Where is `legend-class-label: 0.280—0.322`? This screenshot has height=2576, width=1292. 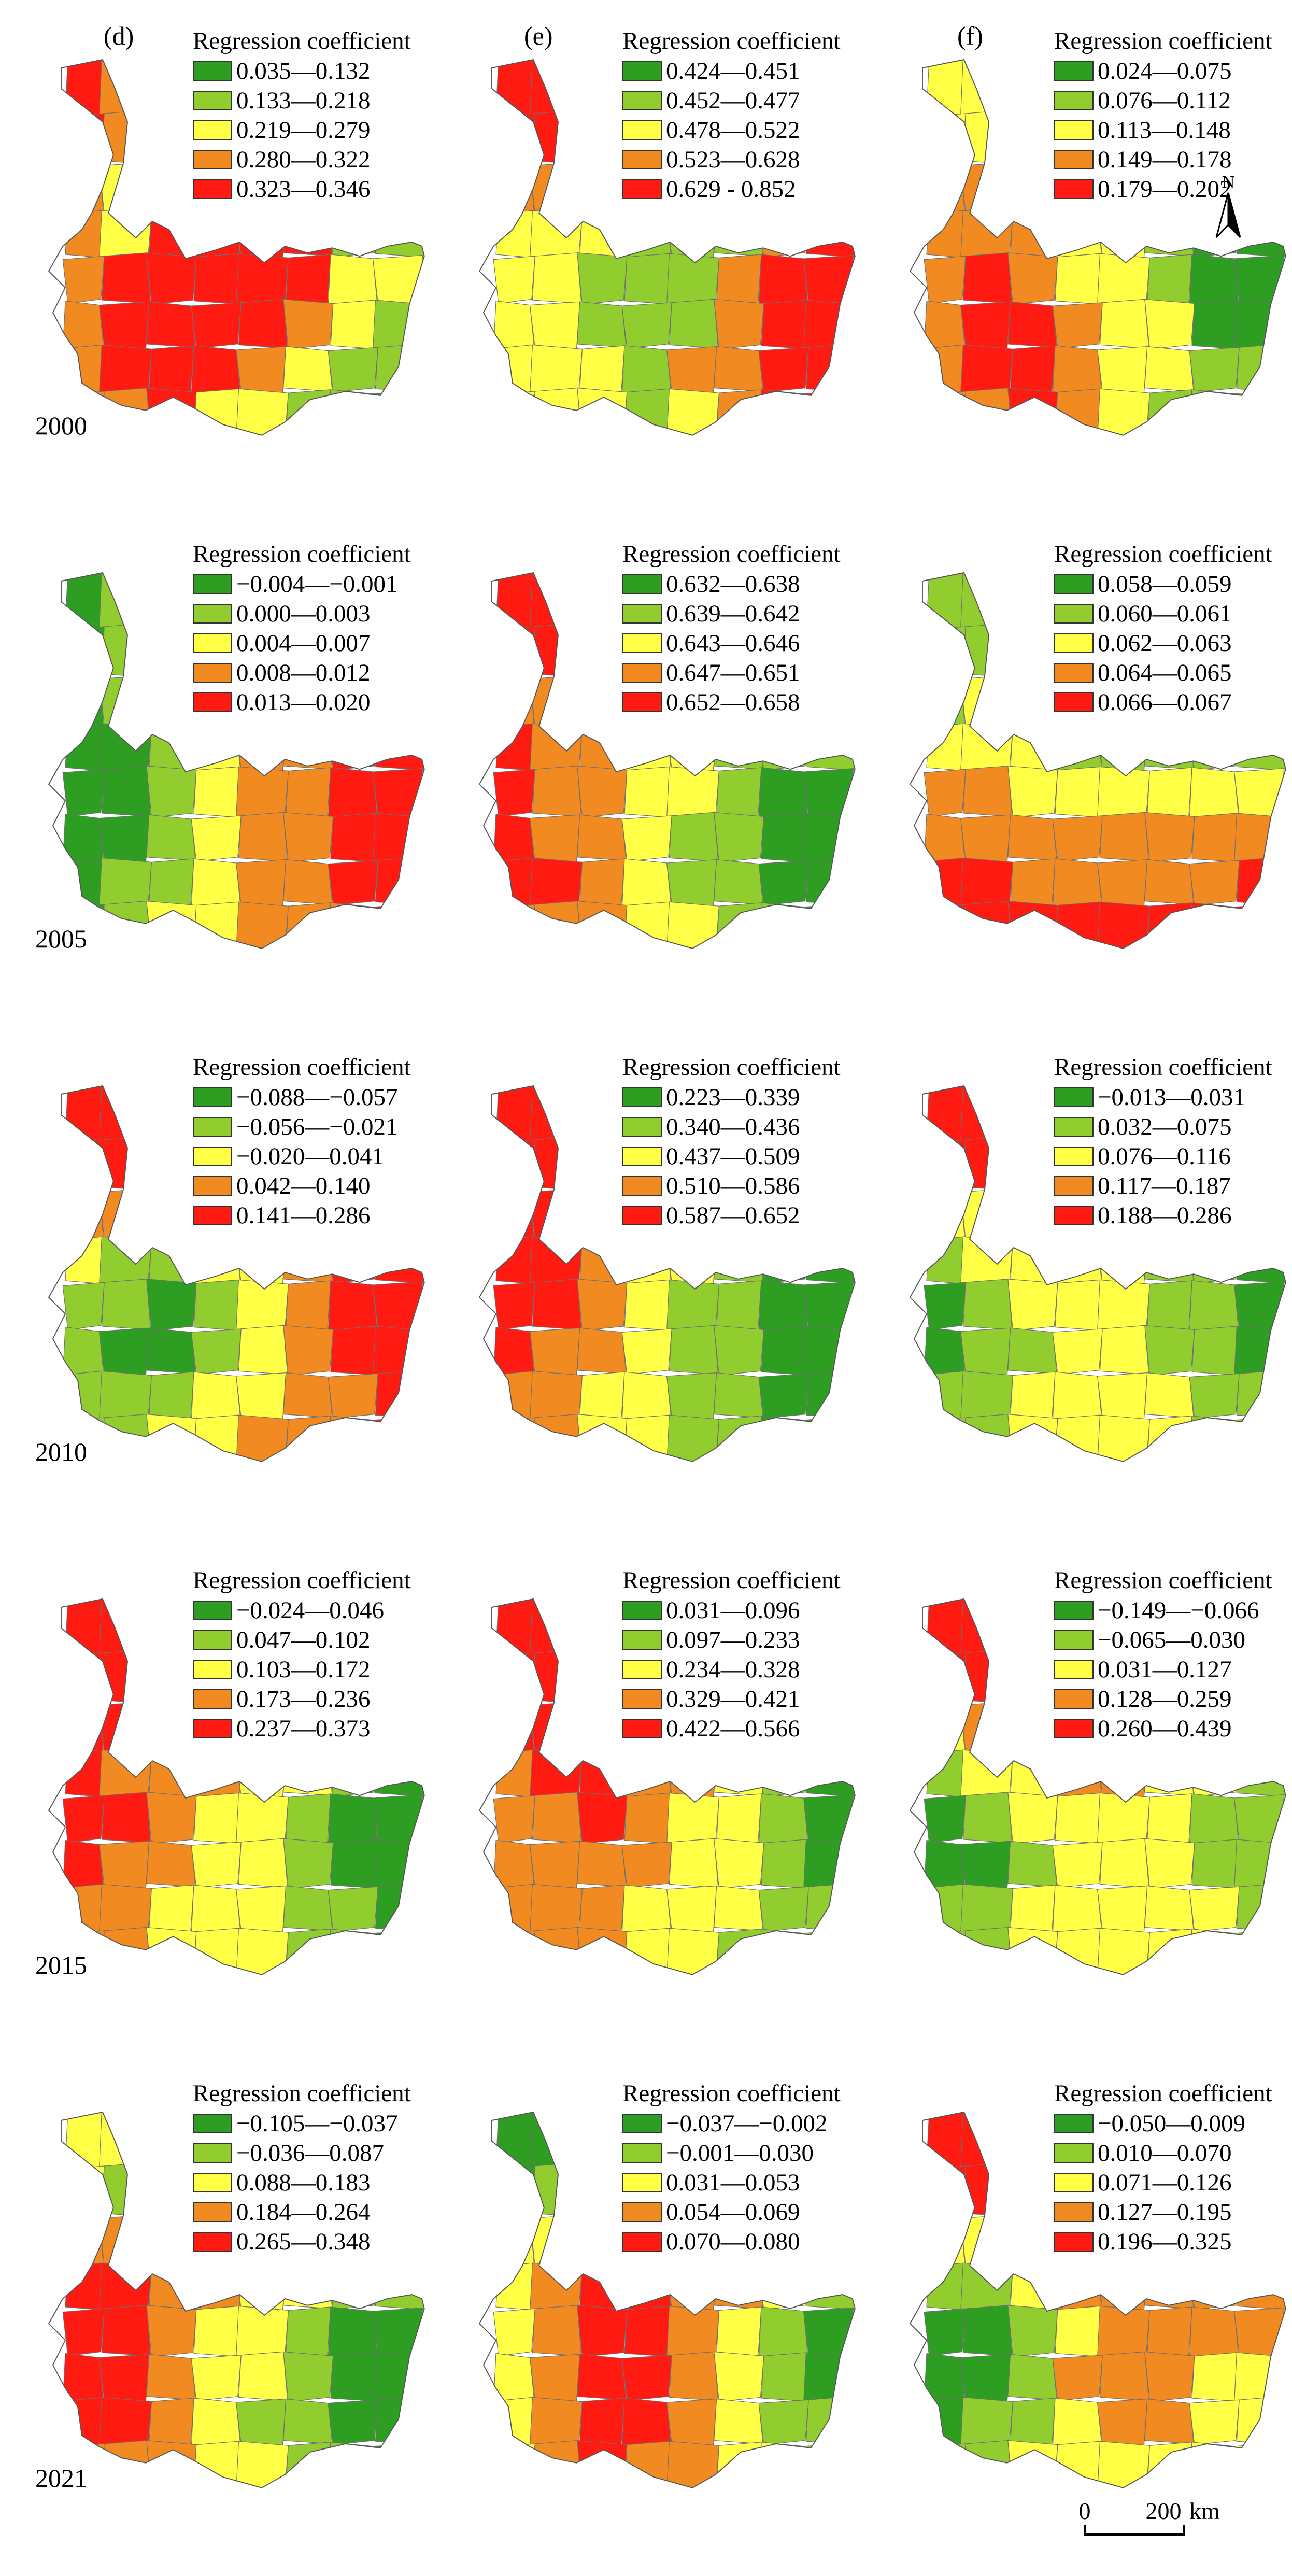 legend-class-label: 0.280—0.322 is located at coordinates (303, 159).